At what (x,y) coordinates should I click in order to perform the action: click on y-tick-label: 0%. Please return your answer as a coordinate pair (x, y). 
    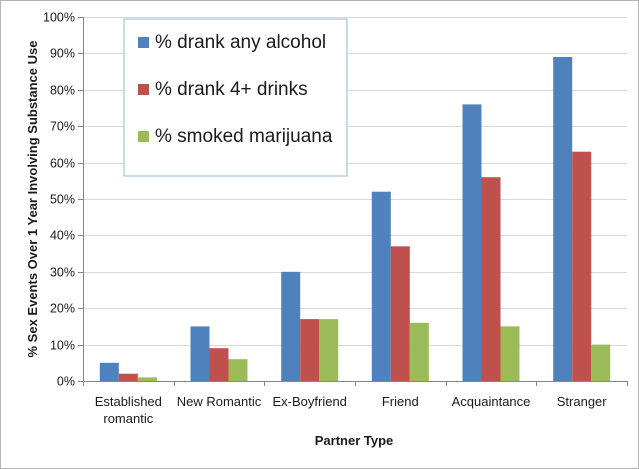
    Looking at the image, I should click on (66, 382).